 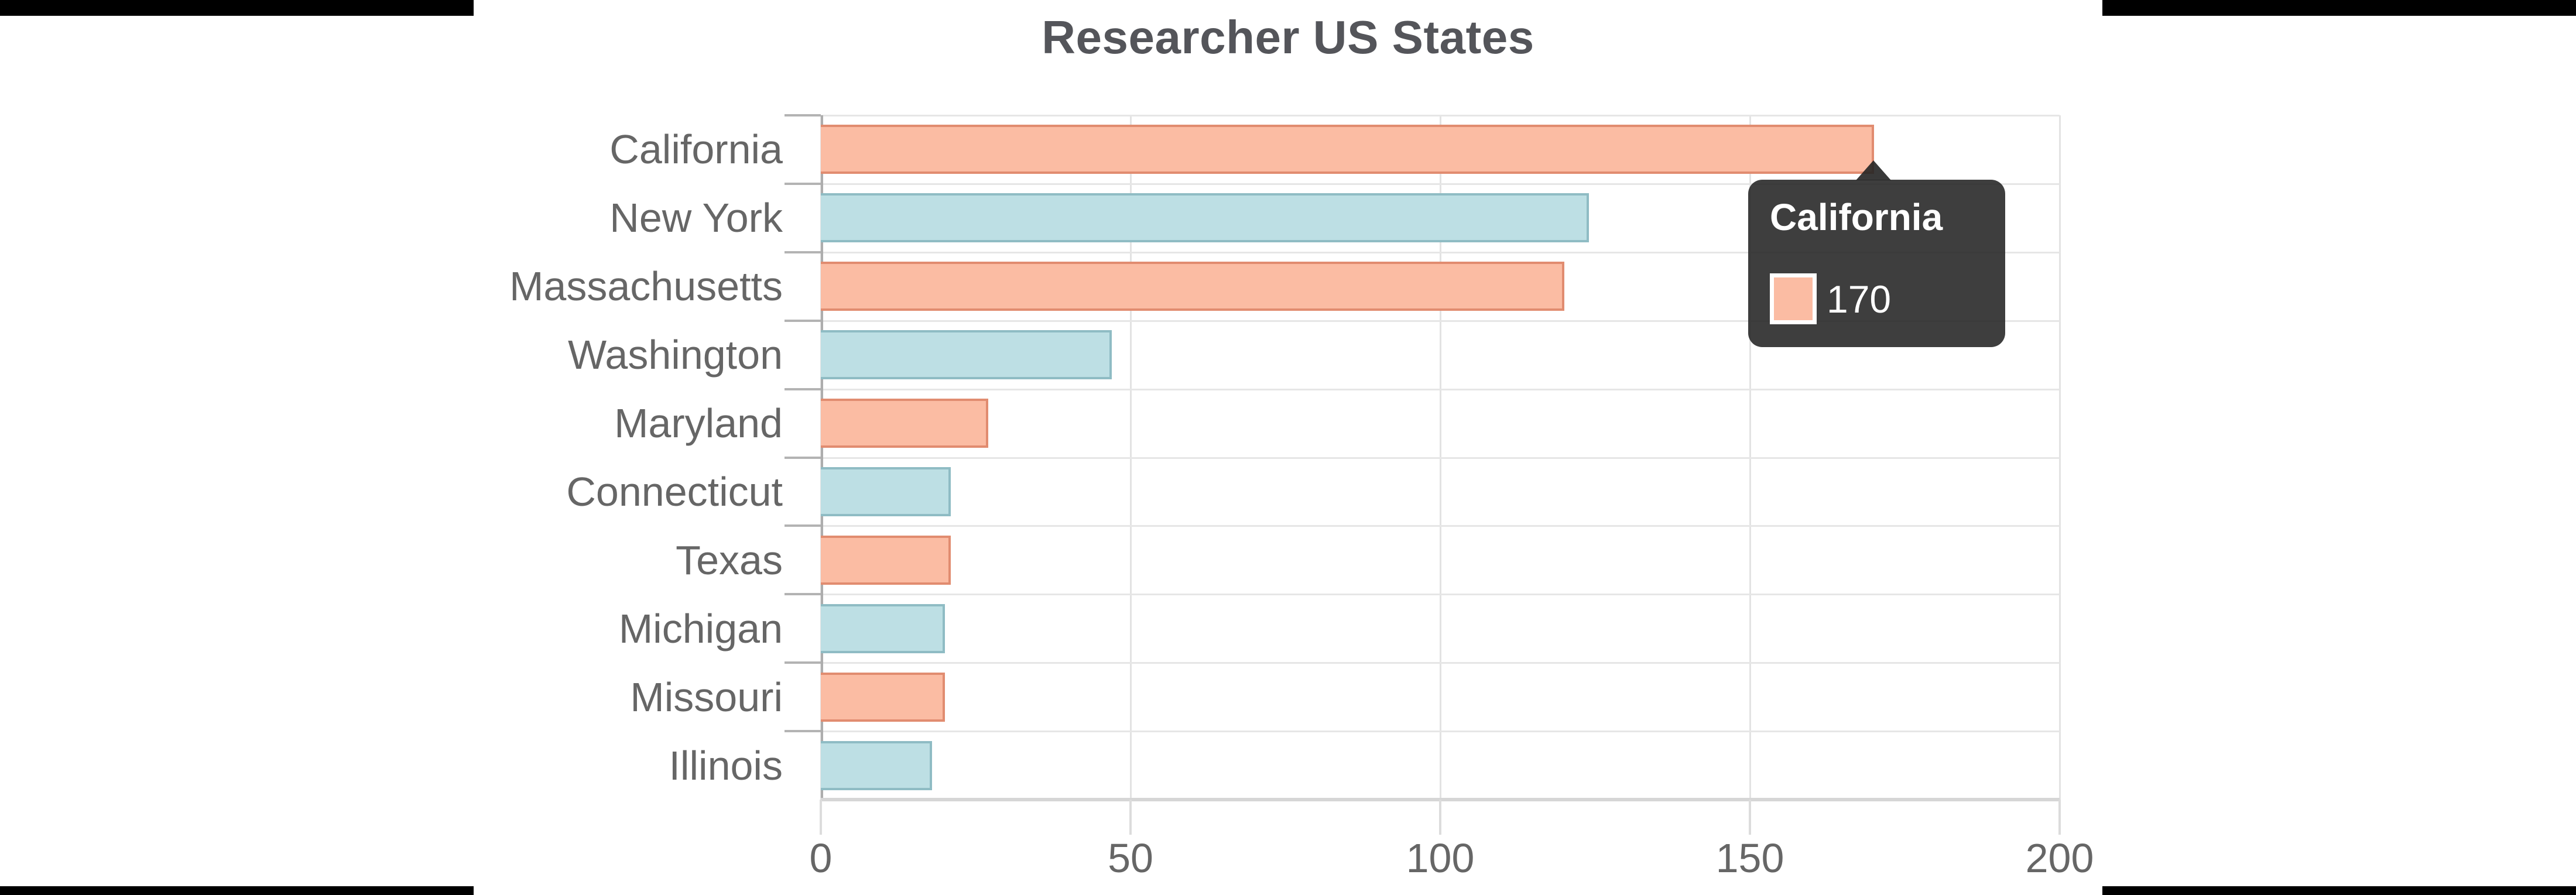 I want to click on y-label-washington: Washington, so click(x=675, y=355).